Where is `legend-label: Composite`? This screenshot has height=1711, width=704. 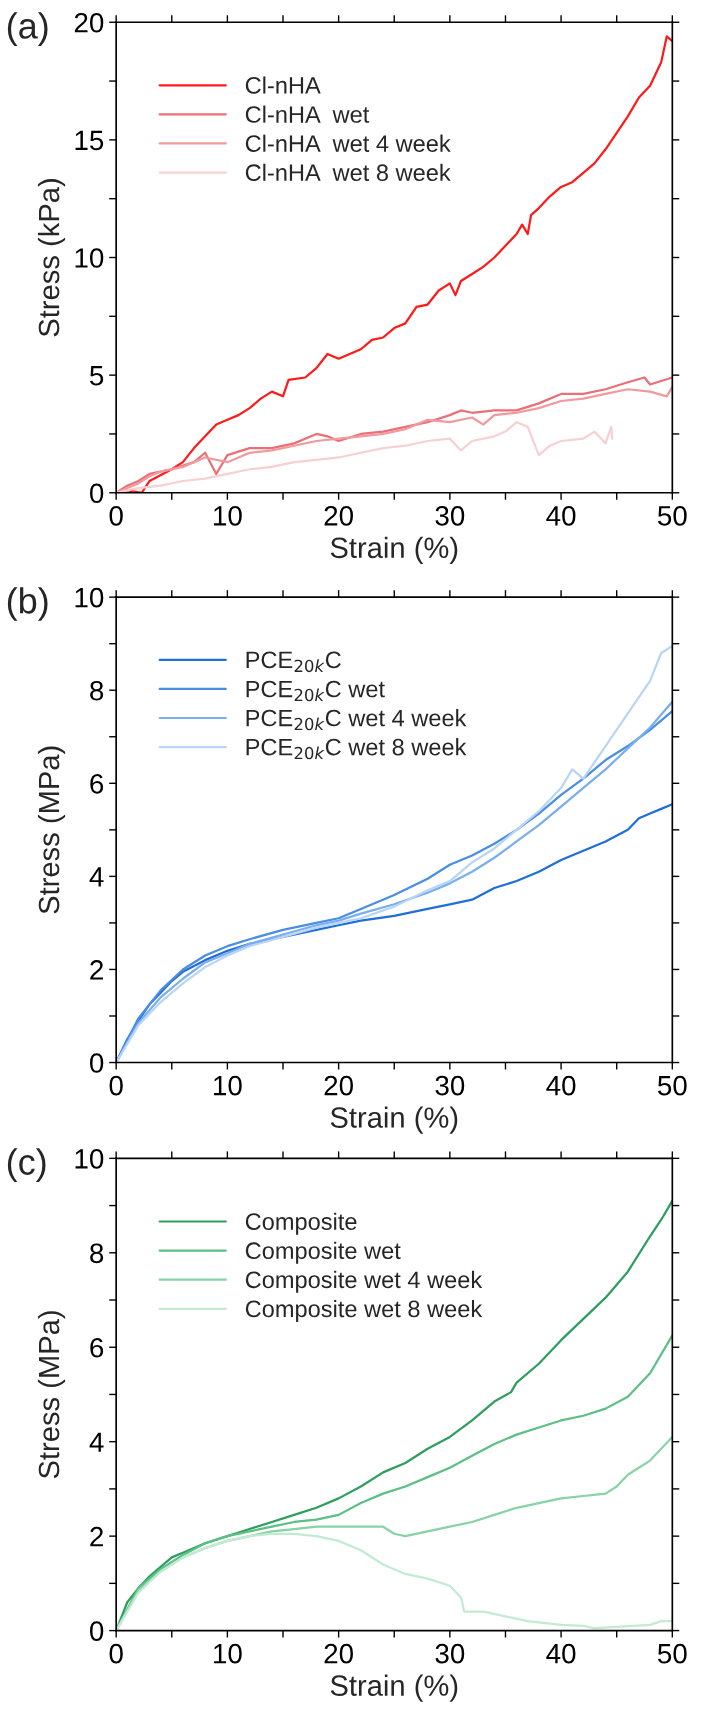
legend-label: Composite is located at coordinates (301, 1223).